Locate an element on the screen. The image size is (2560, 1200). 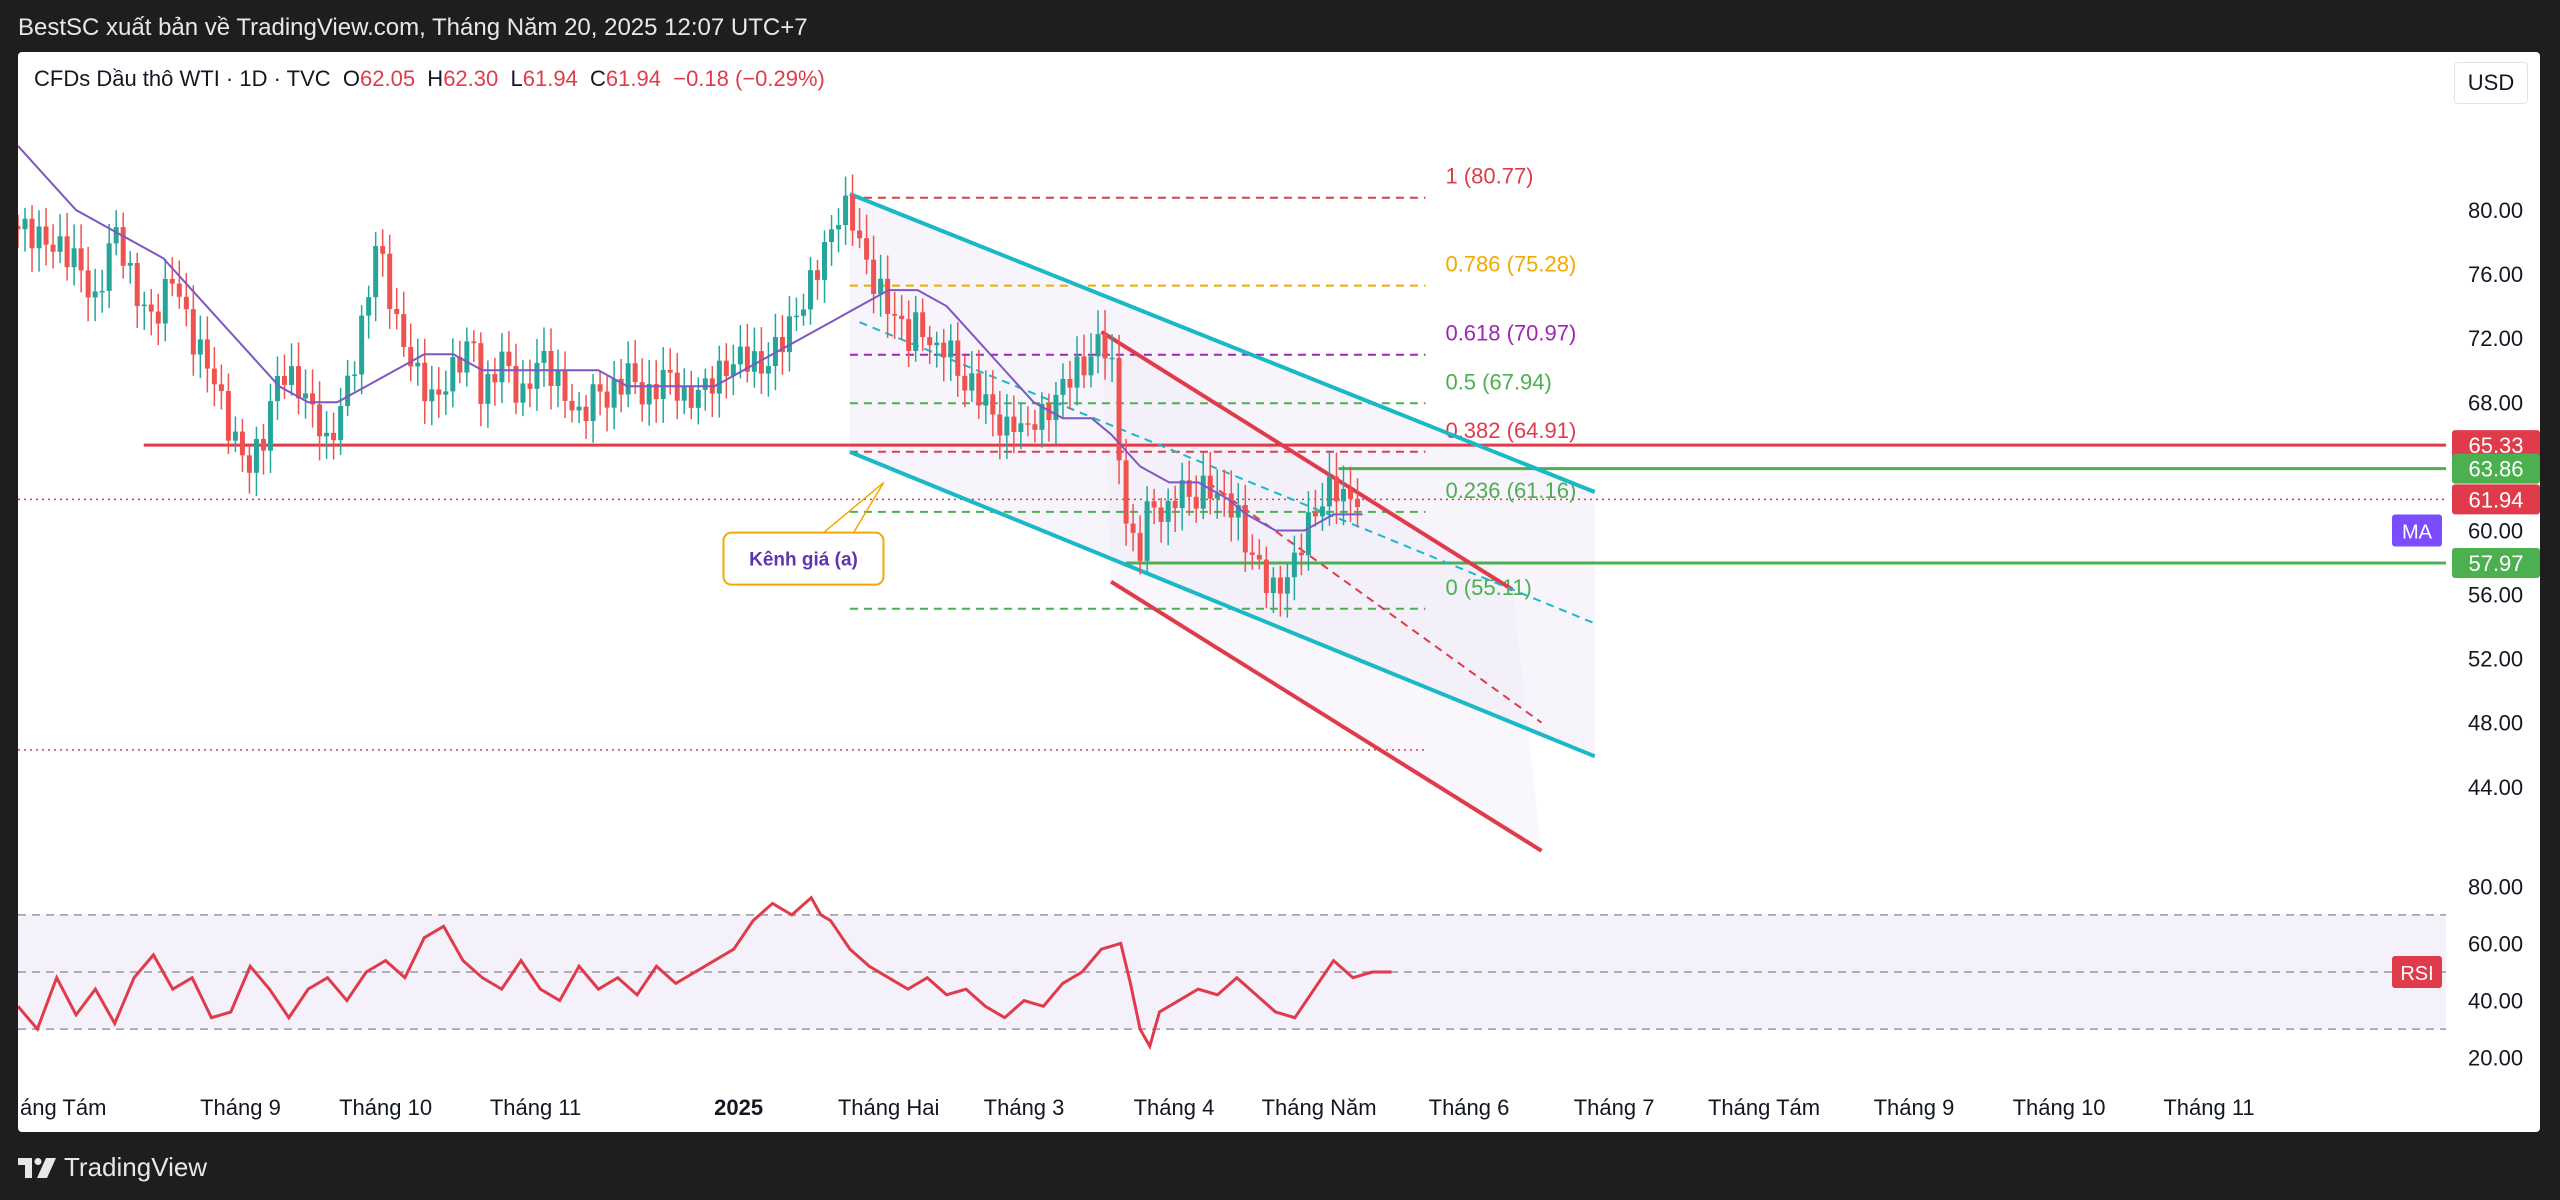
fib-label-0: 1 (80.77) is located at coordinates (1489, 176).